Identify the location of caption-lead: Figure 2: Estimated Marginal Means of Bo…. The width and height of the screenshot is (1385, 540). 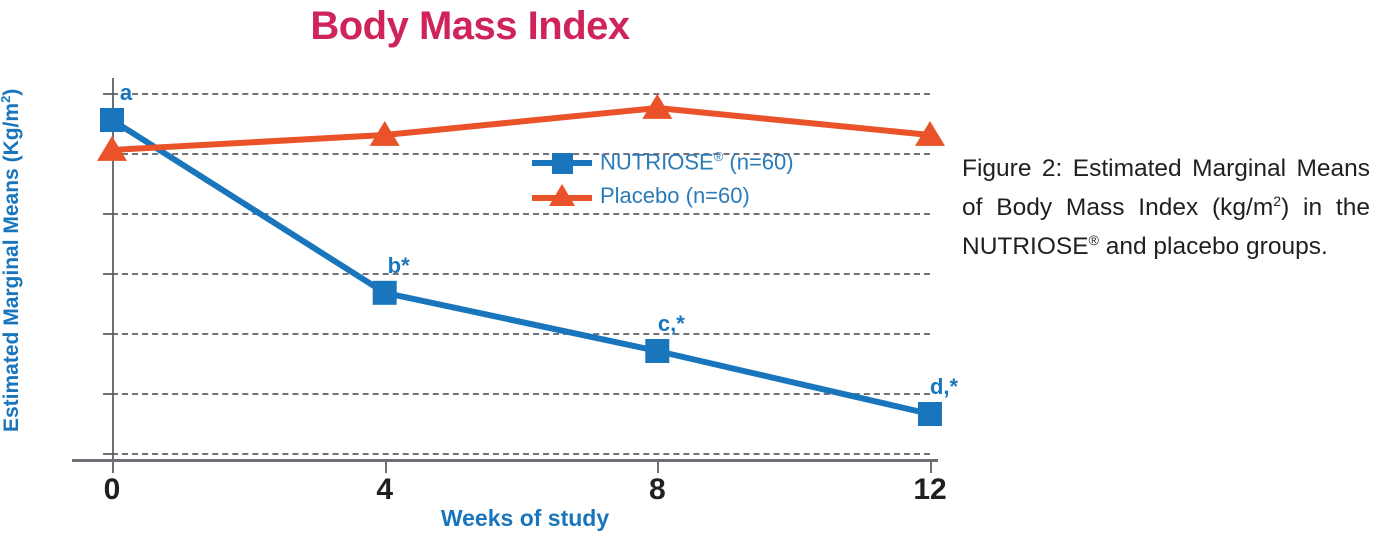
(1166, 188).